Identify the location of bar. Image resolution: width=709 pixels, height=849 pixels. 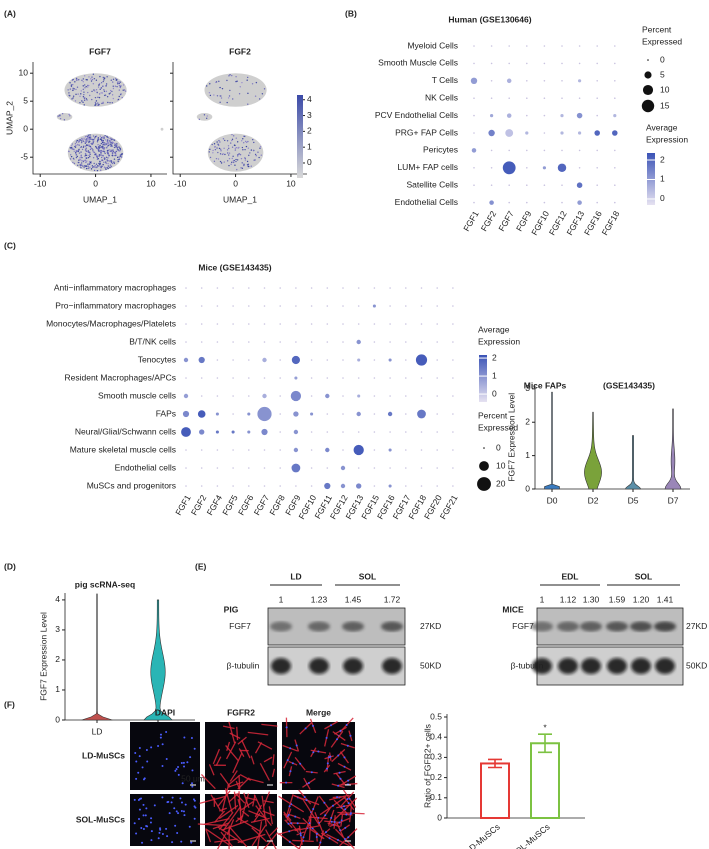
(495, 791).